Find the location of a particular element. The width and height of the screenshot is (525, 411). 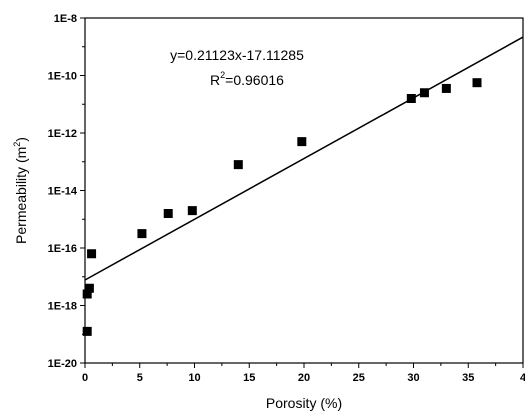

x-tick-label: 15 is located at coordinates (249, 378).